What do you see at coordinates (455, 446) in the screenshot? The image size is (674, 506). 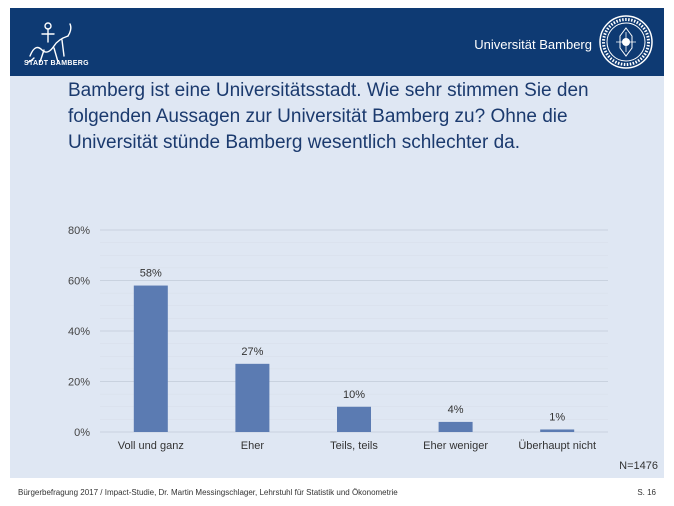 I see `category-label: Eher weniger` at bounding box center [455, 446].